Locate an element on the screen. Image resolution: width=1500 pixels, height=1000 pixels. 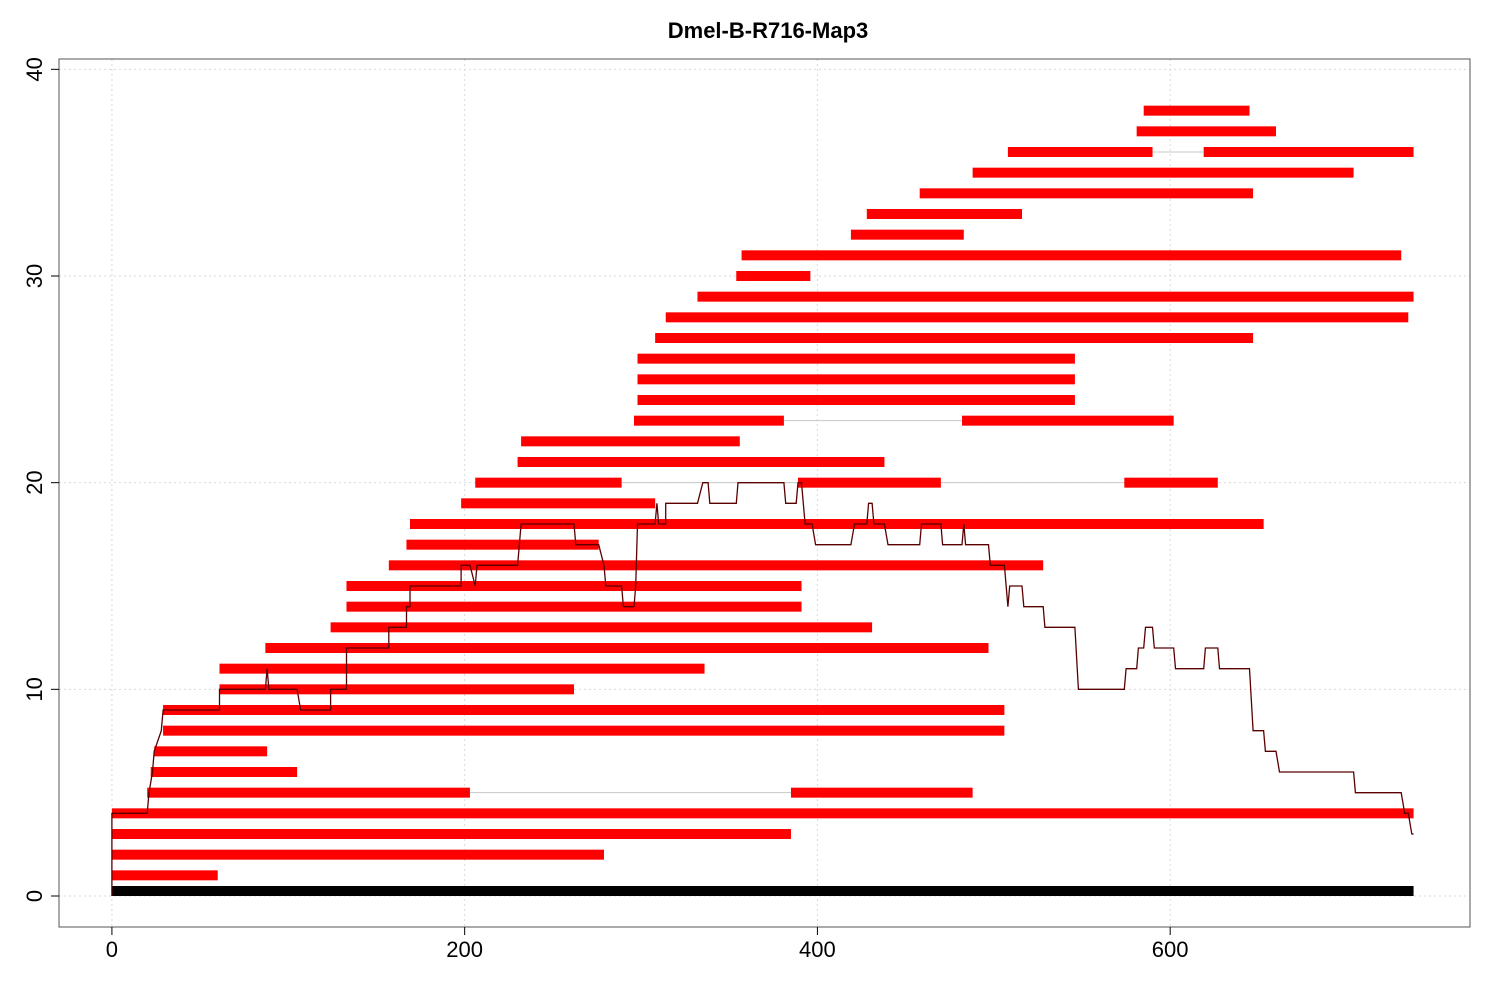
x-tick-label-600: 600 is located at coordinates (1170, 949).